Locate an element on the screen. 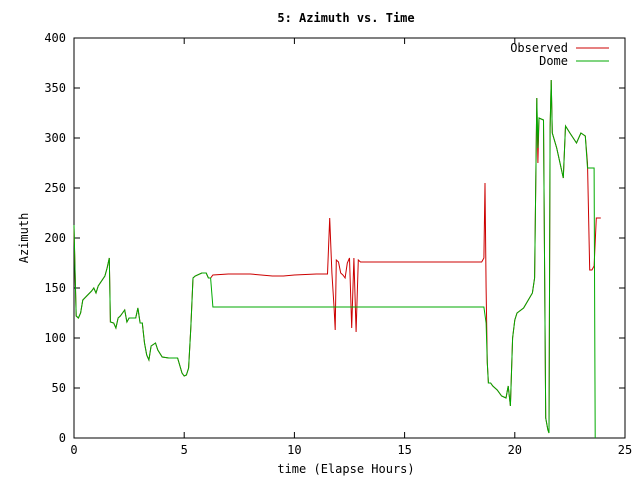 The width and height of the screenshot is (640, 480). chart-title: 5: Azimuth vs. Time is located at coordinates (345, 18).